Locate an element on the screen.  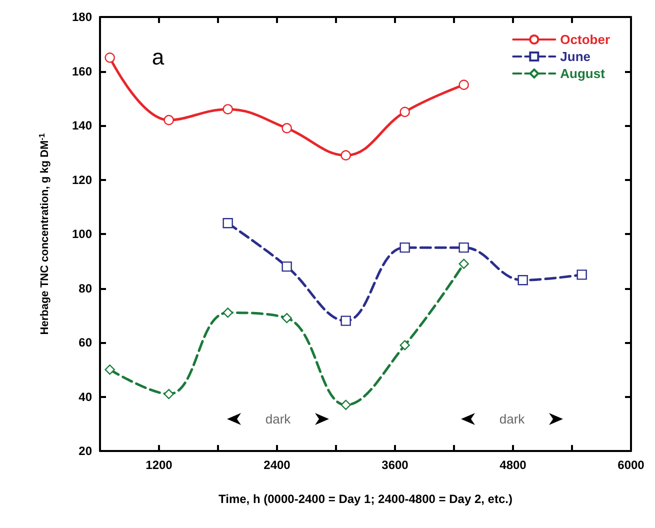
legend-label: August is located at coordinates (583, 73).